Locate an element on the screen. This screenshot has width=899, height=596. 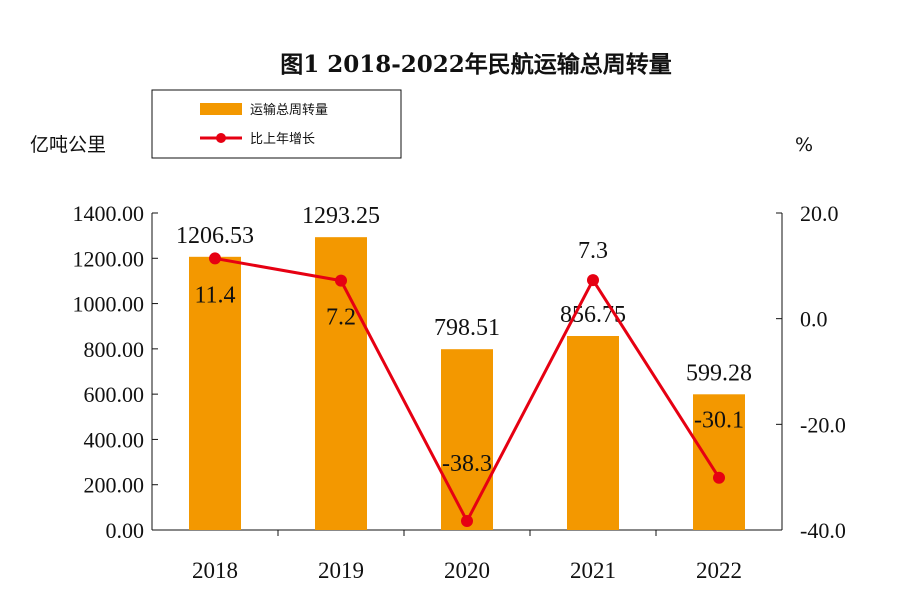
x-tick-label: 2020 is located at coordinates (467, 570).